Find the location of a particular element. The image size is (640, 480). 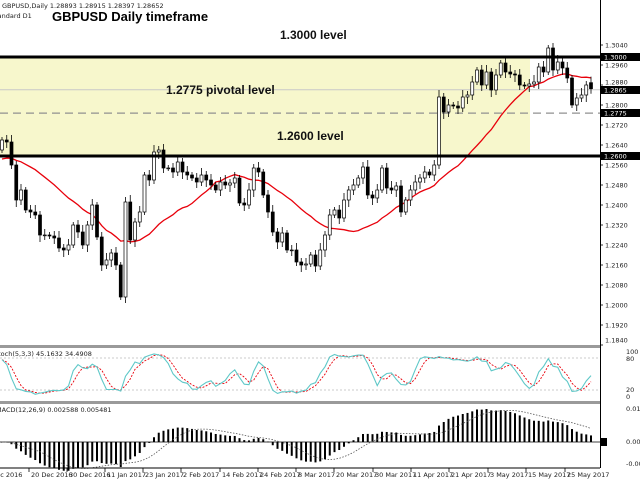

price-tick-label: 1.2720 is located at coordinates (616, 126).